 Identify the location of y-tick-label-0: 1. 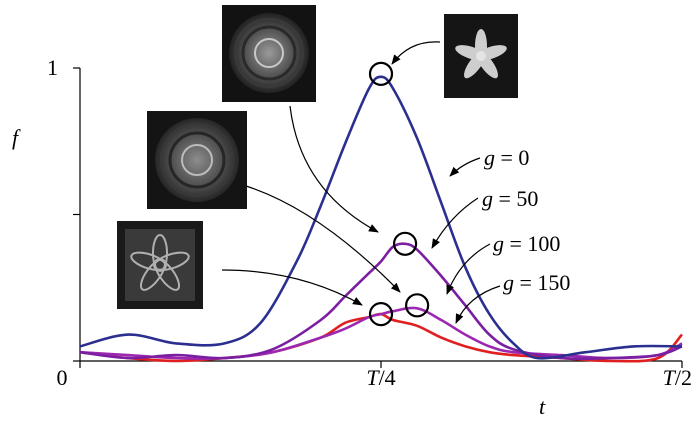
(52, 67).